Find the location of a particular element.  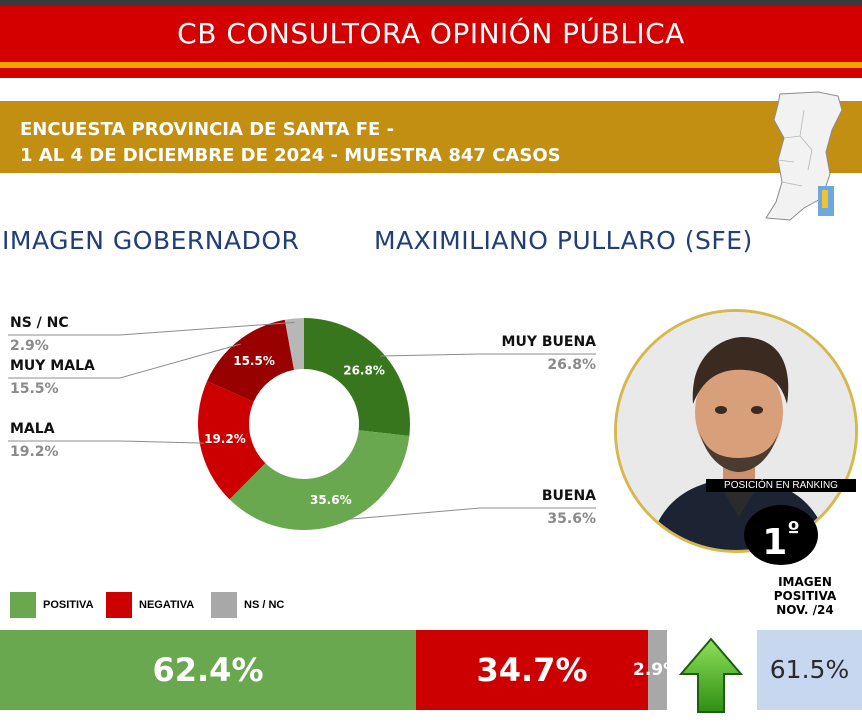

up-arrow-icon is located at coordinates (711, 675).